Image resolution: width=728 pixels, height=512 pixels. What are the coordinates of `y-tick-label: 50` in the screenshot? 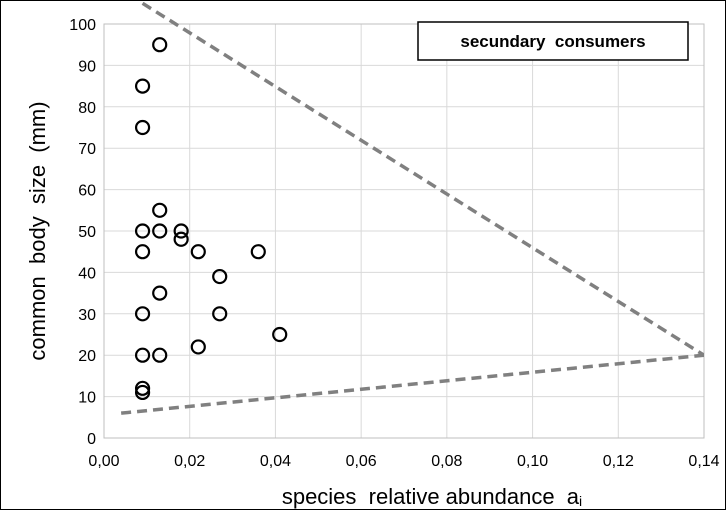 It's located at (87, 232).